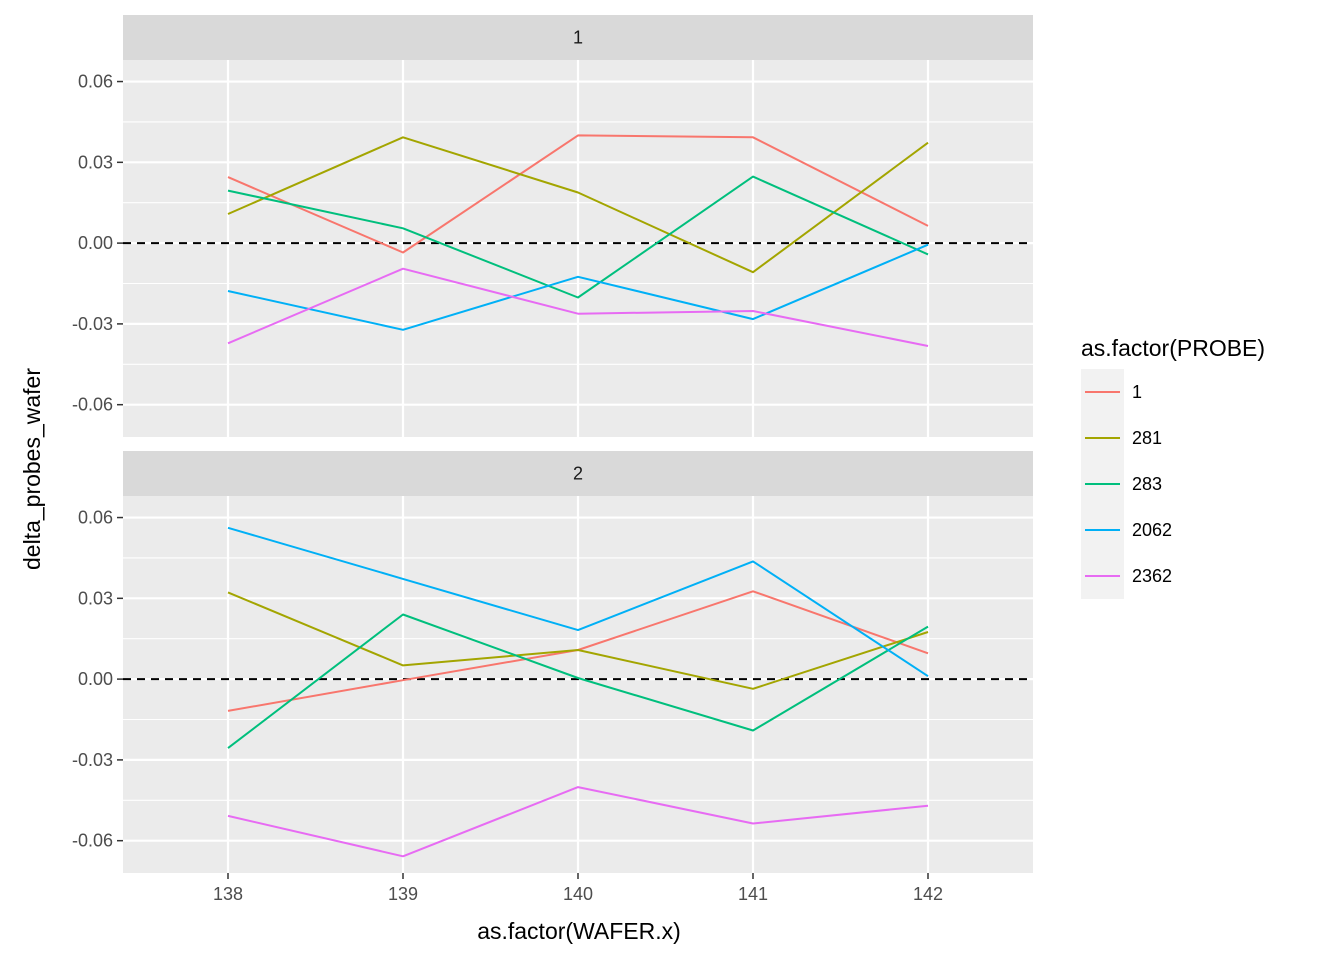 This screenshot has width=1344, height=960. I want to click on legend-label-283: 283, so click(1147, 484).